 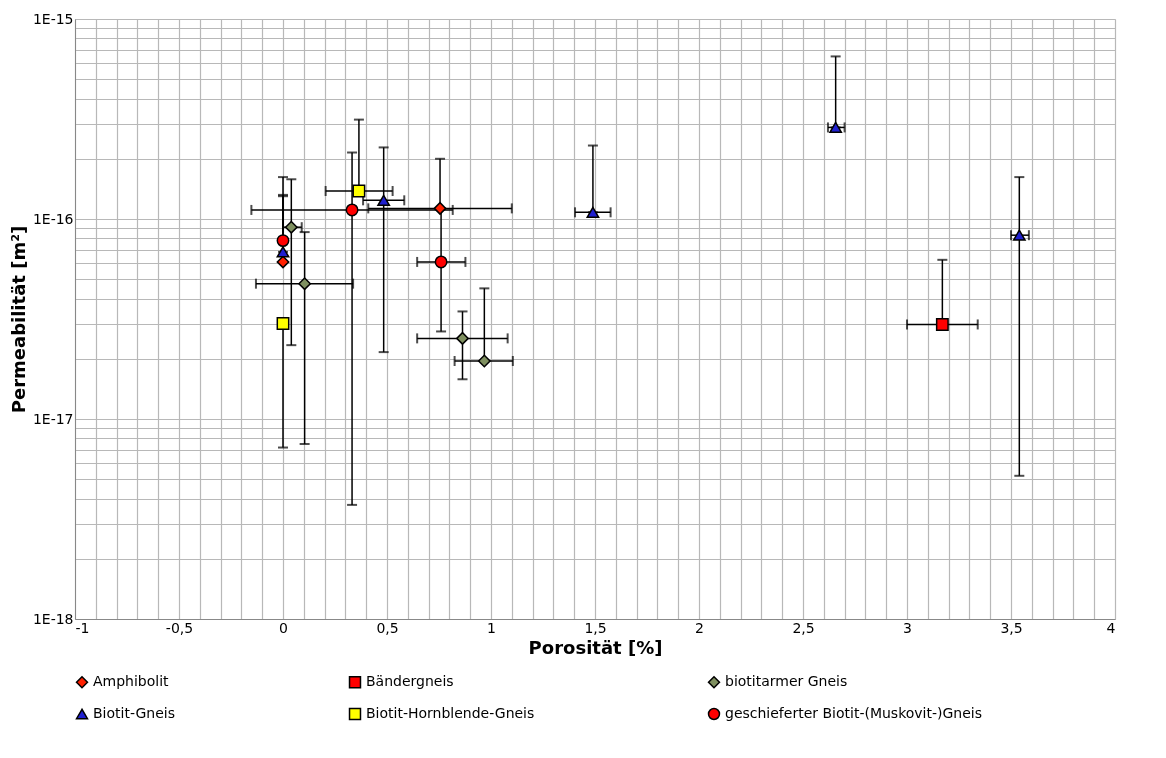 I want to click on legend-label: Biotit-Hornblende-Gneis, so click(x=450, y=713).